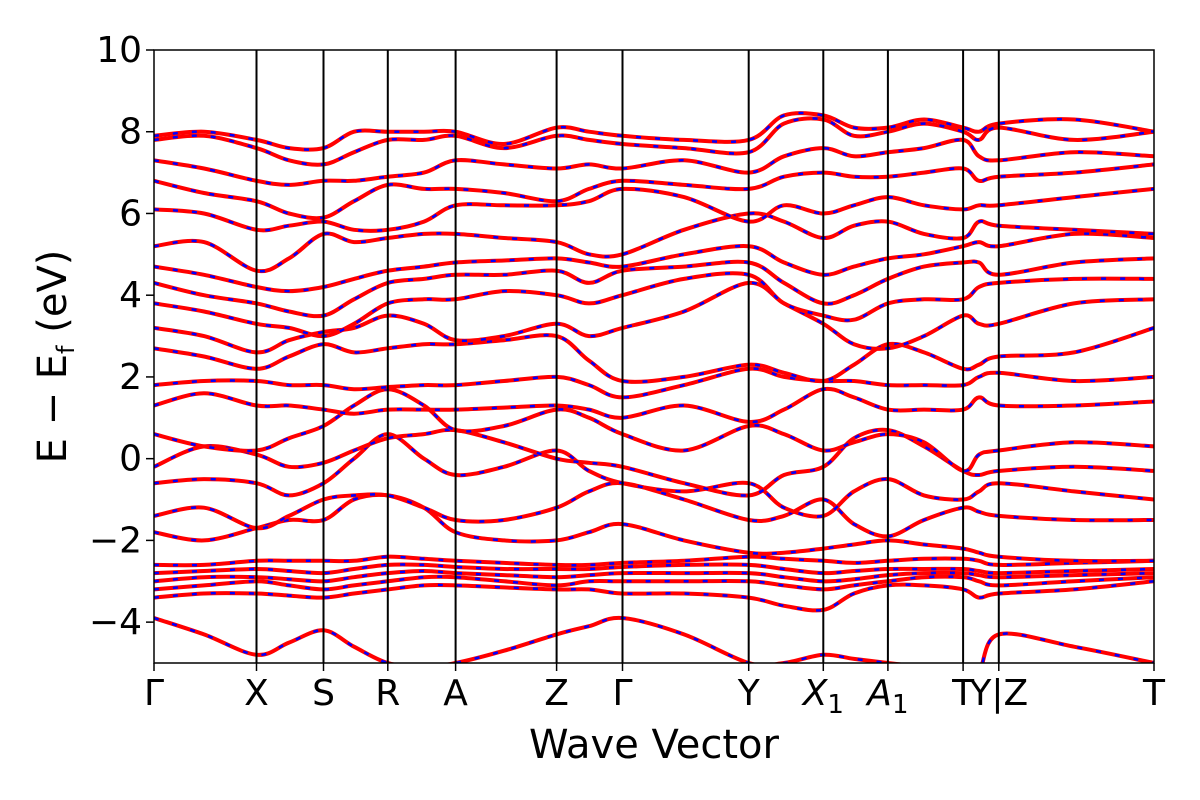  What do you see at coordinates (130, 459) in the screenshot?
I see `y-tick-label: 0` at bounding box center [130, 459].